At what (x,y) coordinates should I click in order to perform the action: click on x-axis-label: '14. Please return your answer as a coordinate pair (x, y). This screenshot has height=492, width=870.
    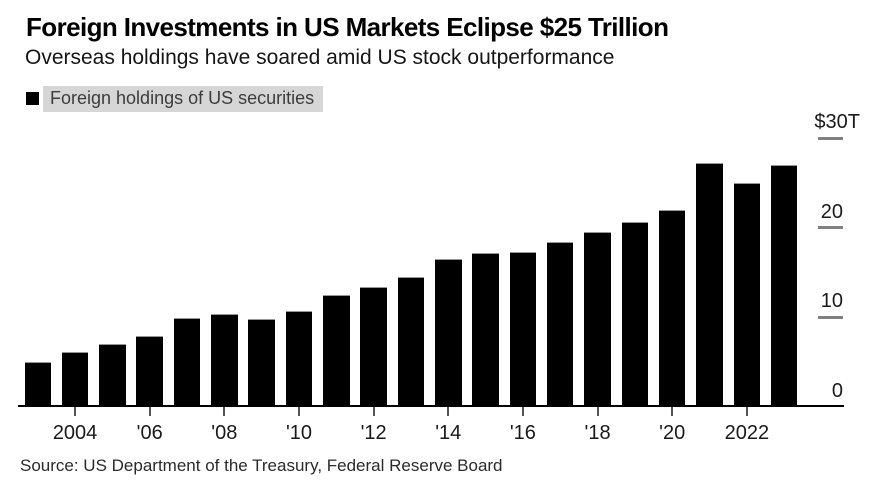
    Looking at the image, I should click on (448, 433).